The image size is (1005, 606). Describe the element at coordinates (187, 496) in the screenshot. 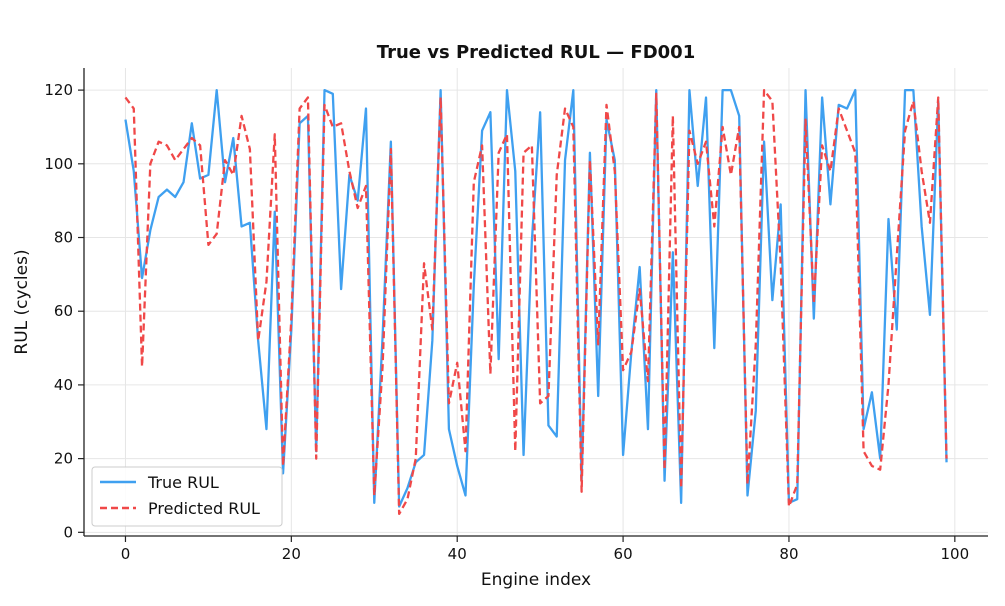

I see `legend: True RUL Predicted RUL` at that location.